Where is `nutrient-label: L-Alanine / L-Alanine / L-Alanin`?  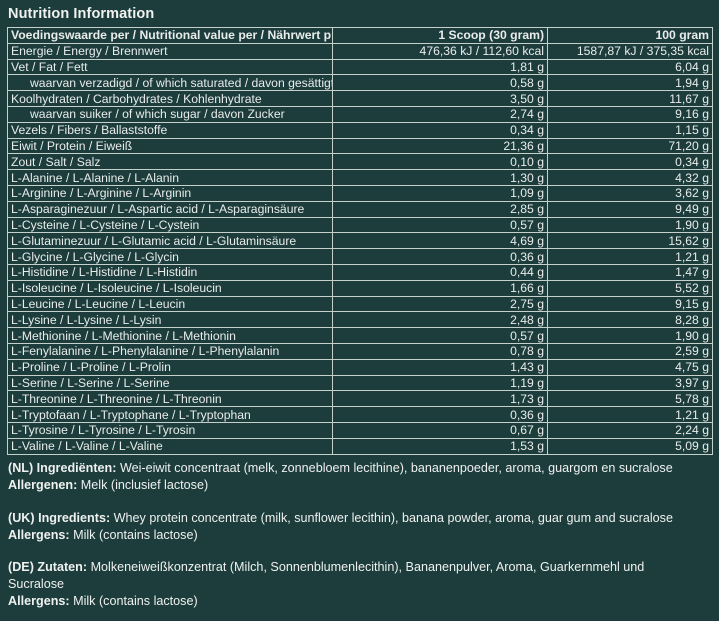 nutrient-label: L-Alanine / L-Alanine / L-Alanin is located at coordinates (170, 177).